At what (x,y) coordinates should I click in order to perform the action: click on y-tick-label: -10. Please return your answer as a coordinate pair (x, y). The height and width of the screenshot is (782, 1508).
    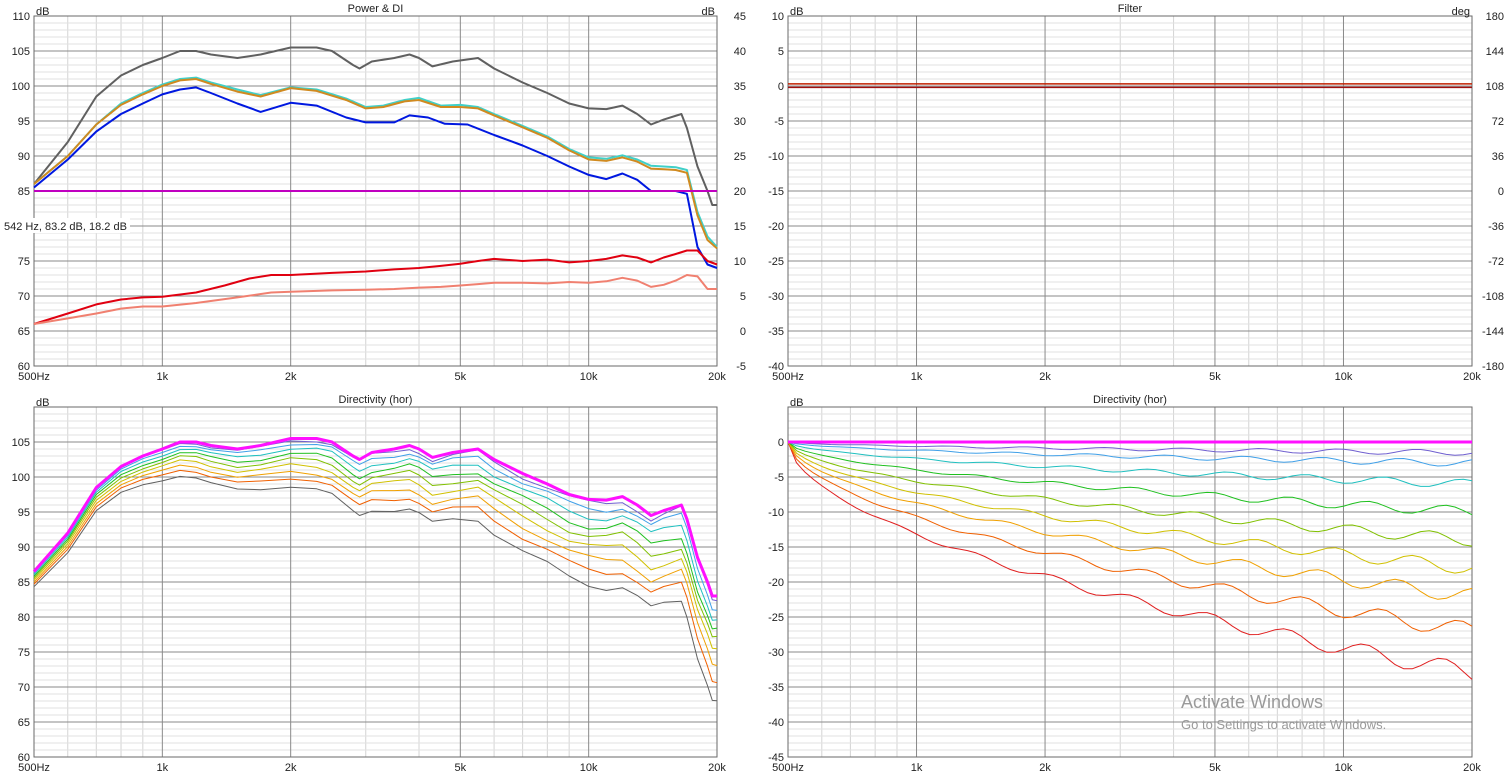
    Looking at the image, I should click on (776, 157).